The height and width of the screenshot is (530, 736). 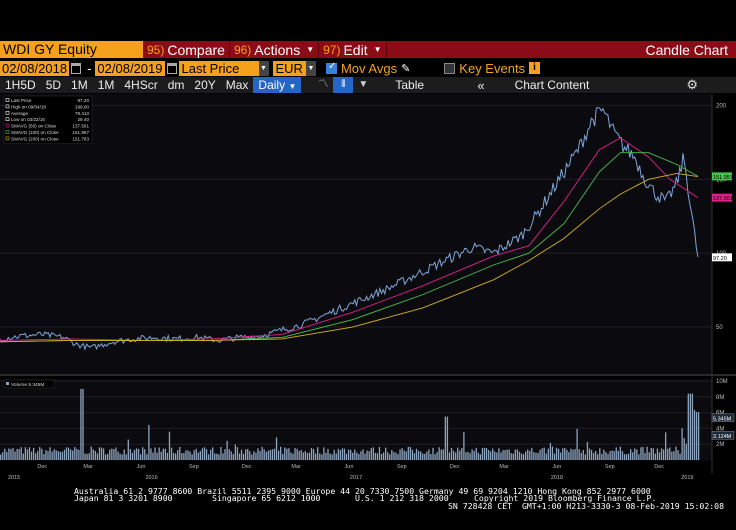 What do you see at coordinates (552, 85) in the screenshot?
I see `chart-content-button: Chart Content` at bounding box center [552, 85].